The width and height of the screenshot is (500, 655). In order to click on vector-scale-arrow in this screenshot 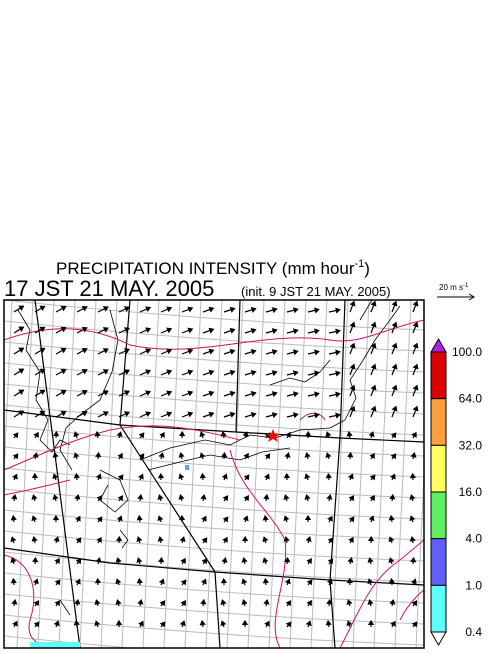, I will do `click(455, 297)`.